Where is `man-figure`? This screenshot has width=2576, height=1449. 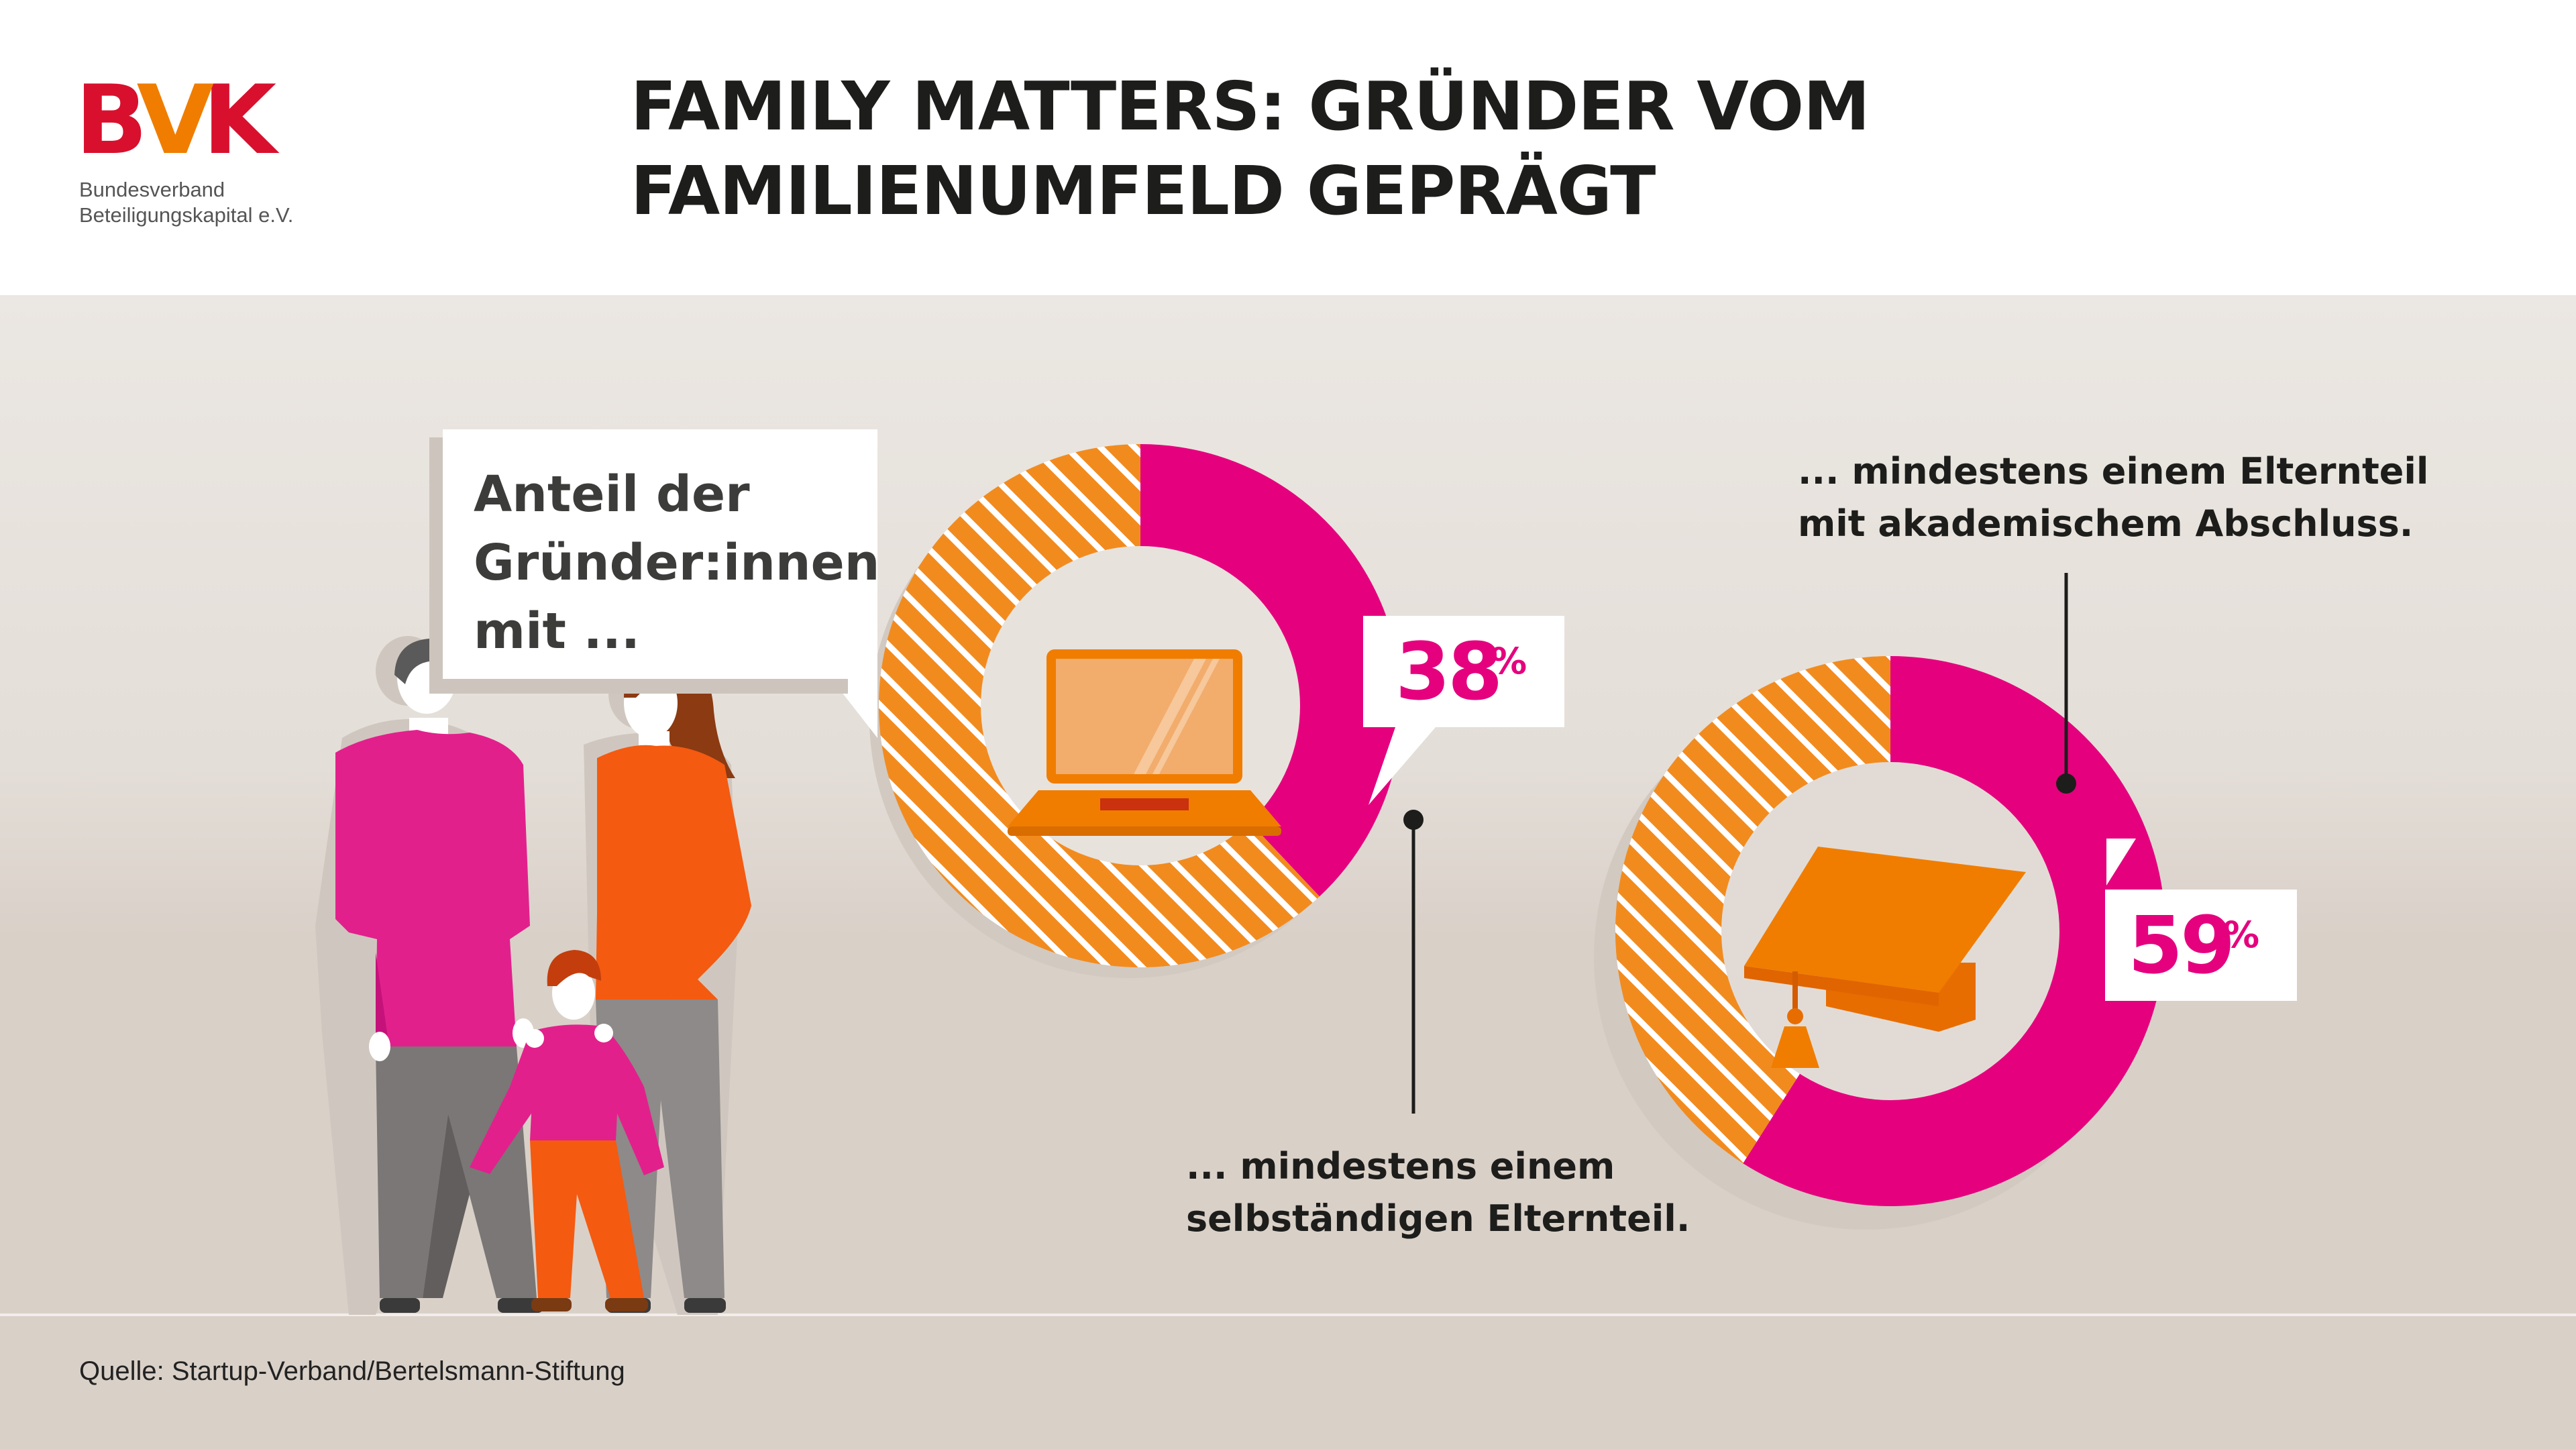
man-figure is located at coordinates (439, 976).